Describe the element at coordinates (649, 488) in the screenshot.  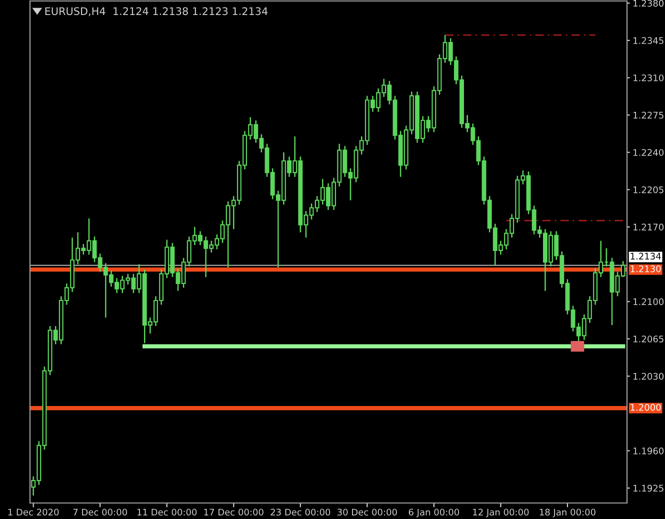
I see `y-tick-label: 1.1925` at that location.